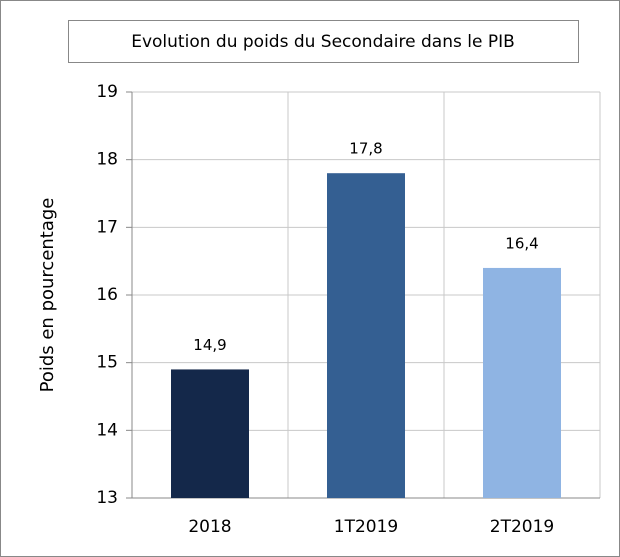  I want to click on x-tick-label: 2018, so click(209, 527).